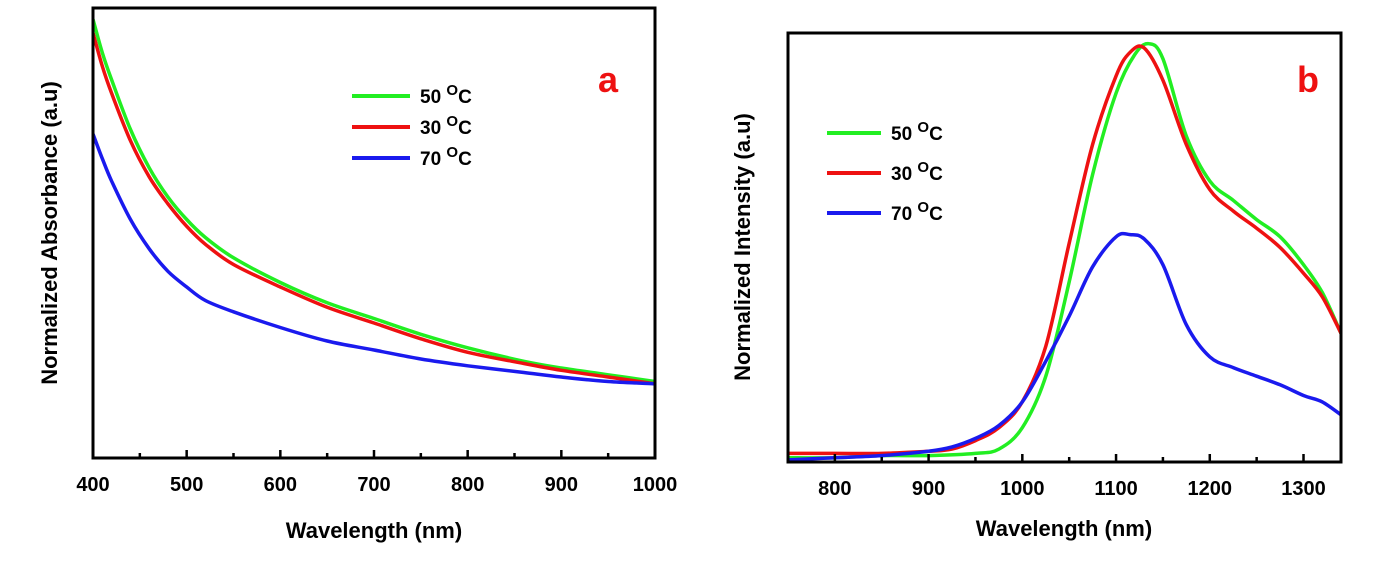  What do you see at coordinates (608, 79) in the screenshot?
I see `panel-letter: a` at bounding box center [608, 79].